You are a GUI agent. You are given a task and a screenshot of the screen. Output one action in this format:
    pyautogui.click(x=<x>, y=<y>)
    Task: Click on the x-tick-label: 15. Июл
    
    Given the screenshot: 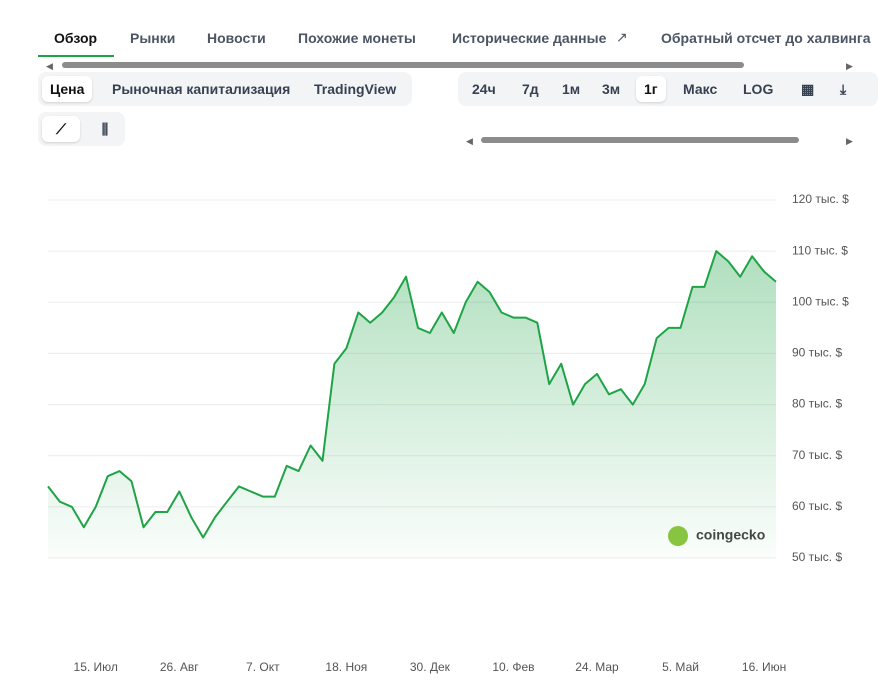 What is the action you would take?
    pyautogui.click(x=96, y=667)
    